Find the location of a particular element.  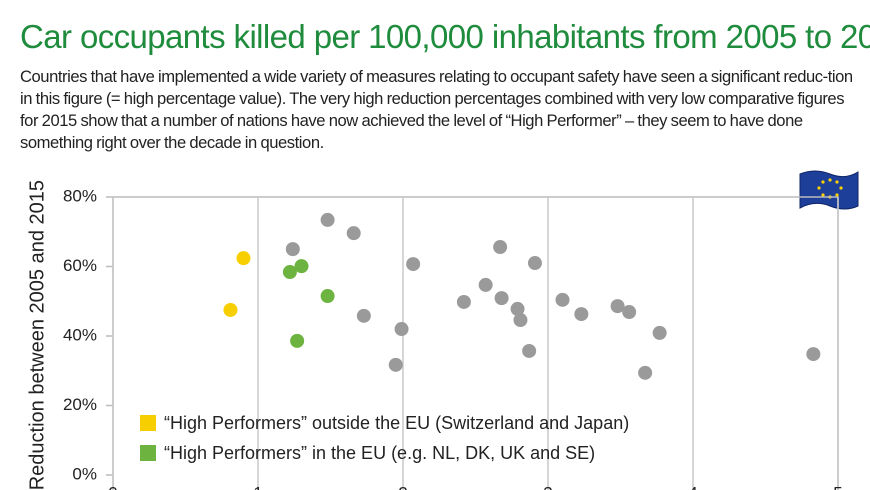

x-tick-label: 1 is located at coordinates (257, 486).